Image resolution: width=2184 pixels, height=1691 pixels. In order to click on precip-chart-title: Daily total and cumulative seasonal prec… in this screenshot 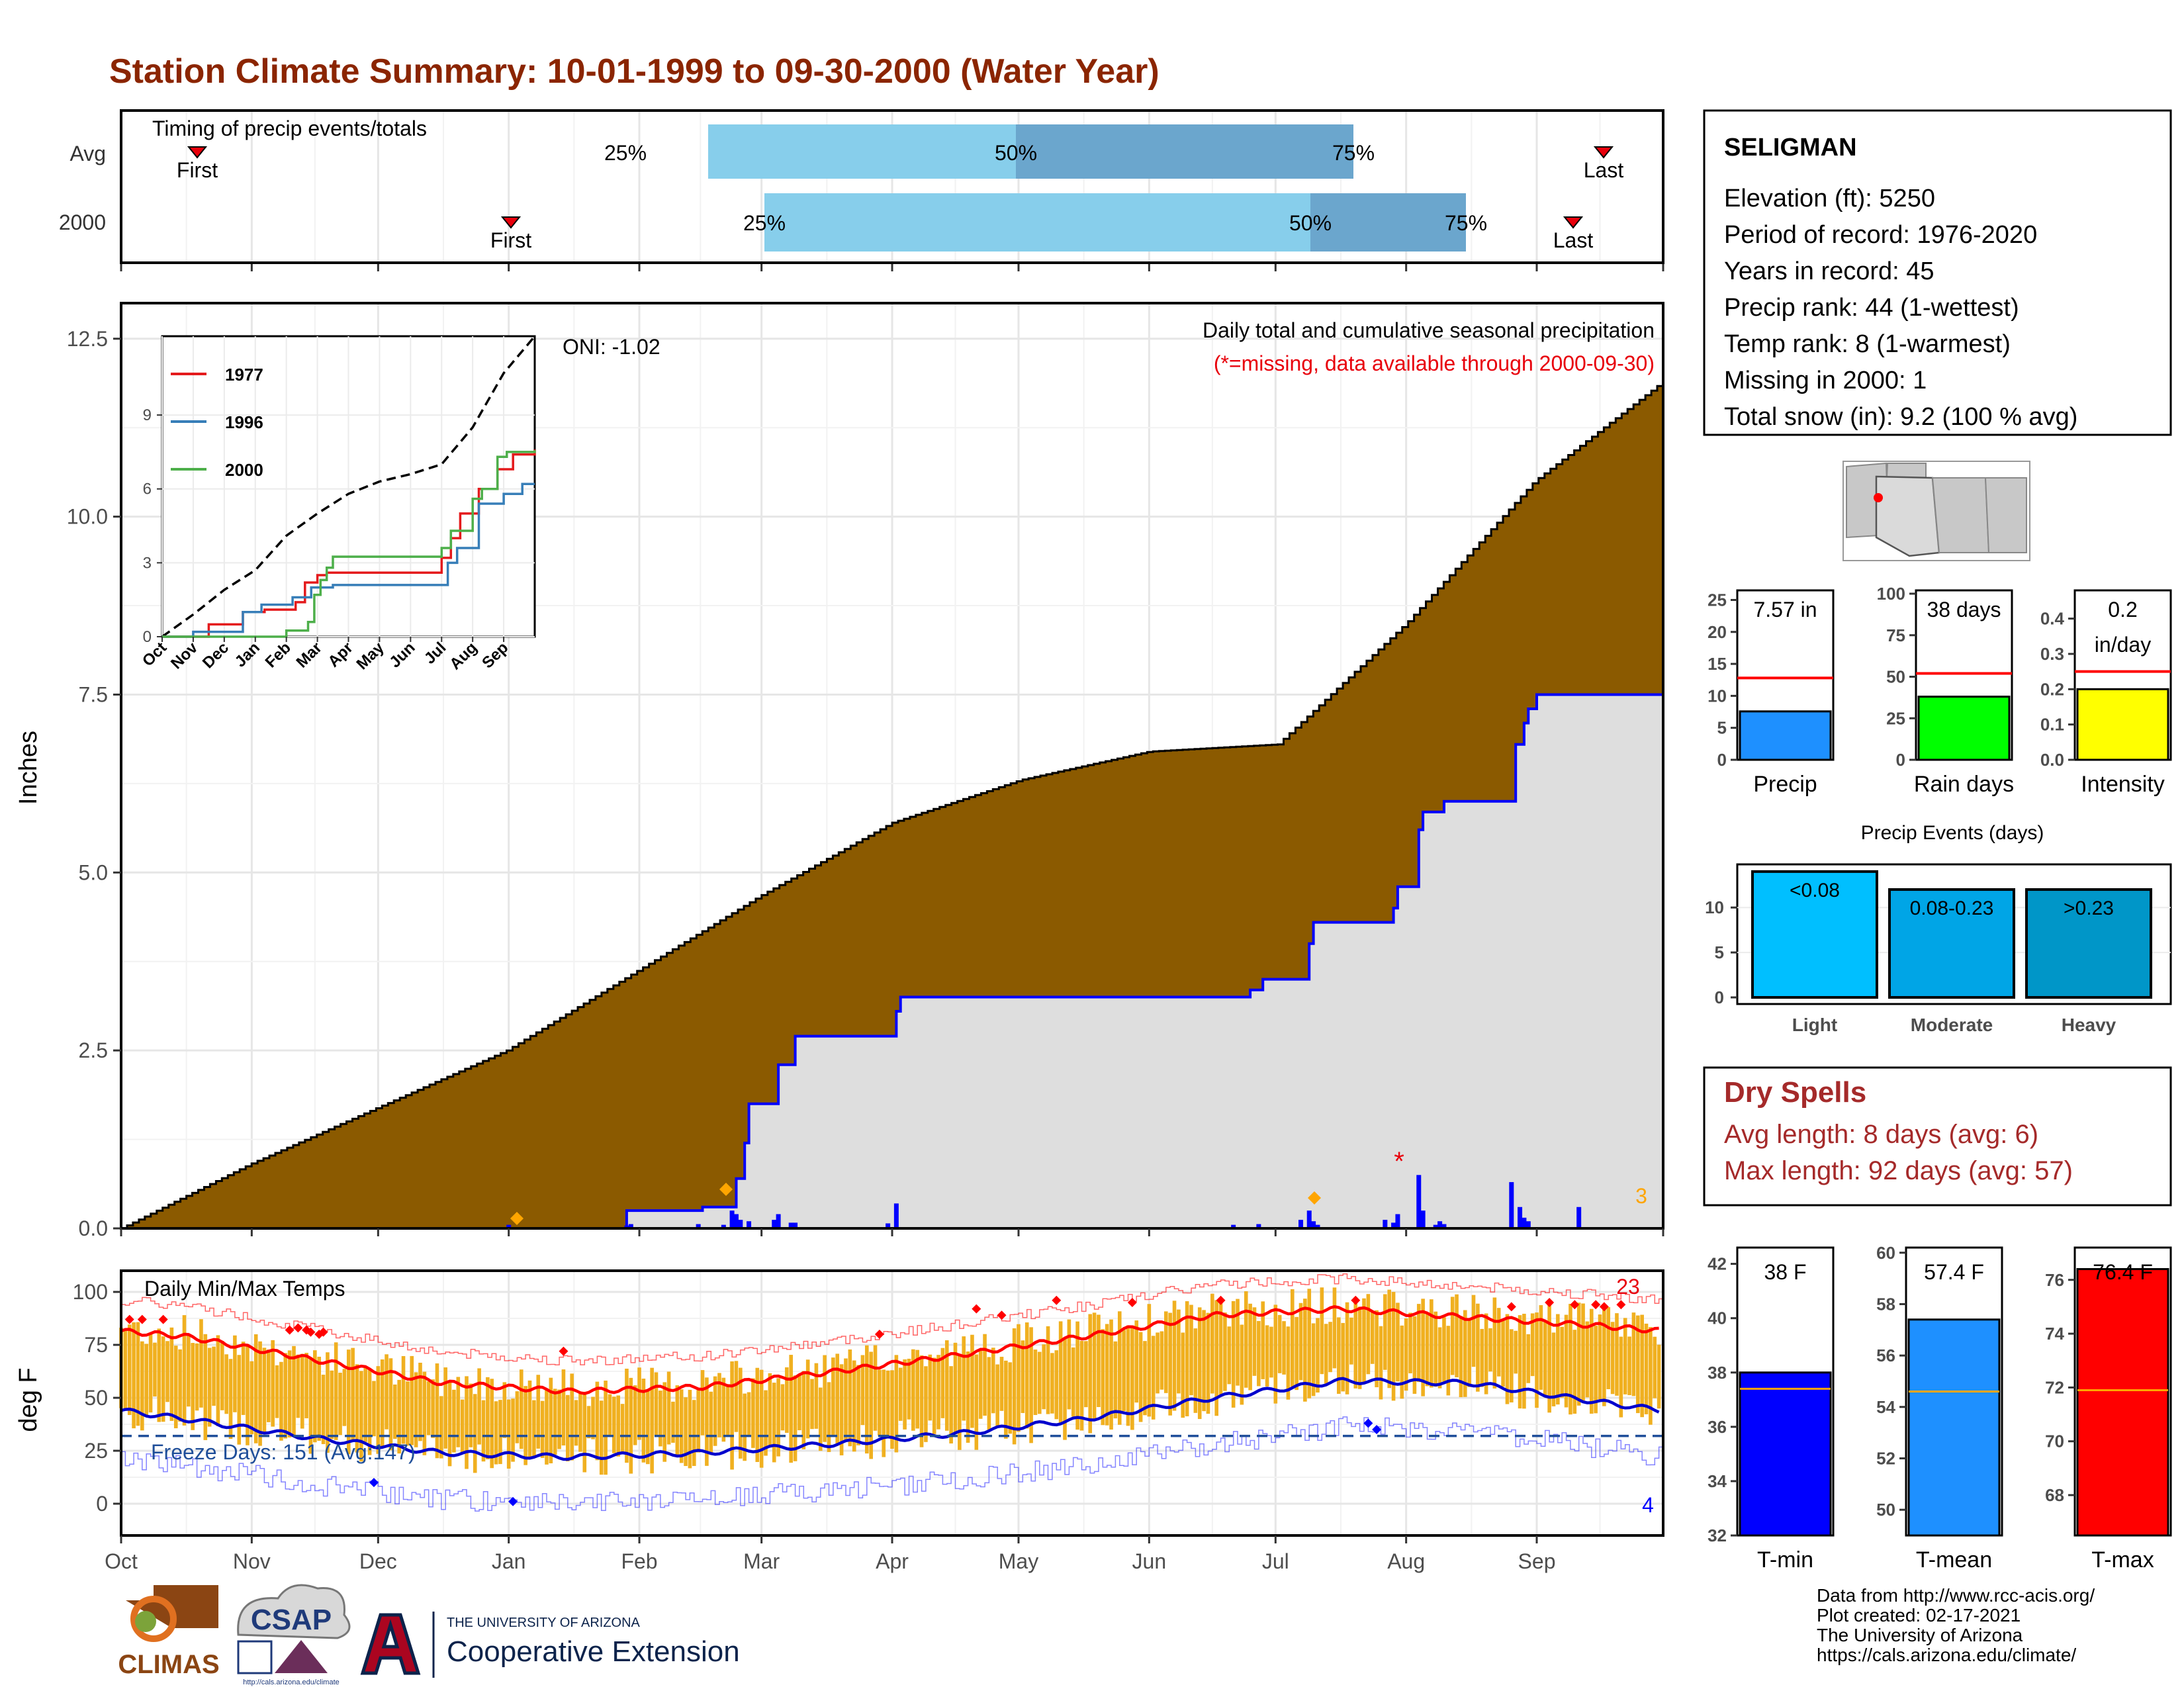, I will do `click(1429, 330)`.